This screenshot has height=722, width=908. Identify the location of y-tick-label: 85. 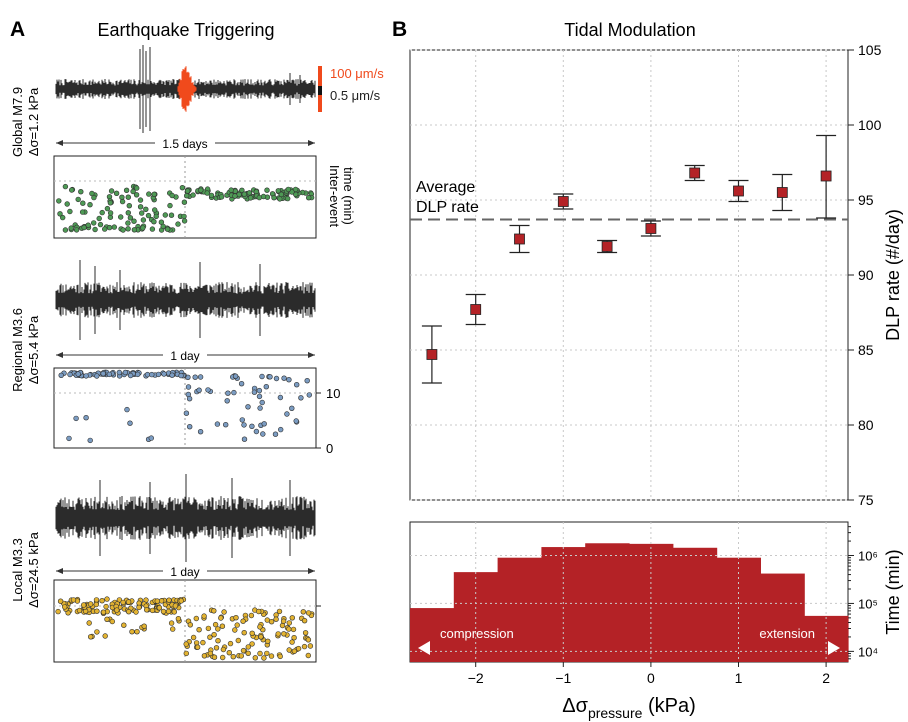
(866, 350).